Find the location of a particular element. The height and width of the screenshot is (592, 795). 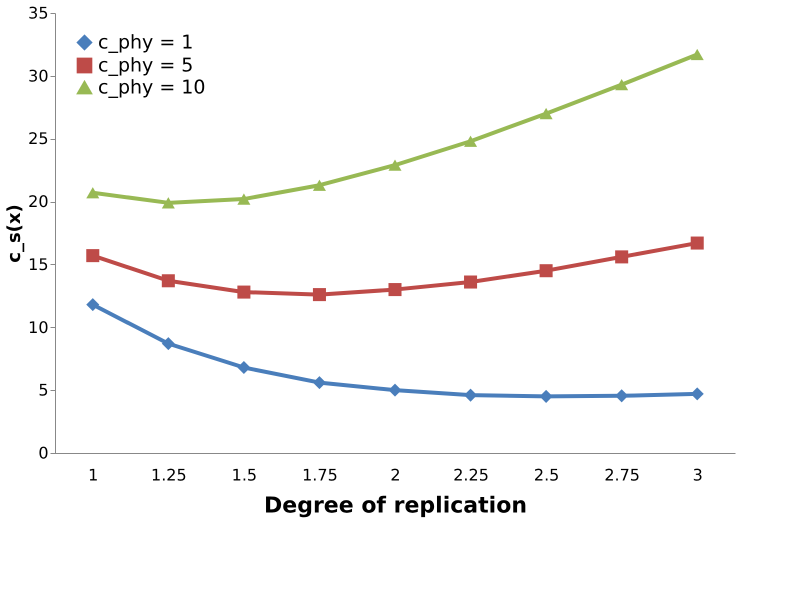

y-tick-label: 10 is located at coordinates (38, 327).